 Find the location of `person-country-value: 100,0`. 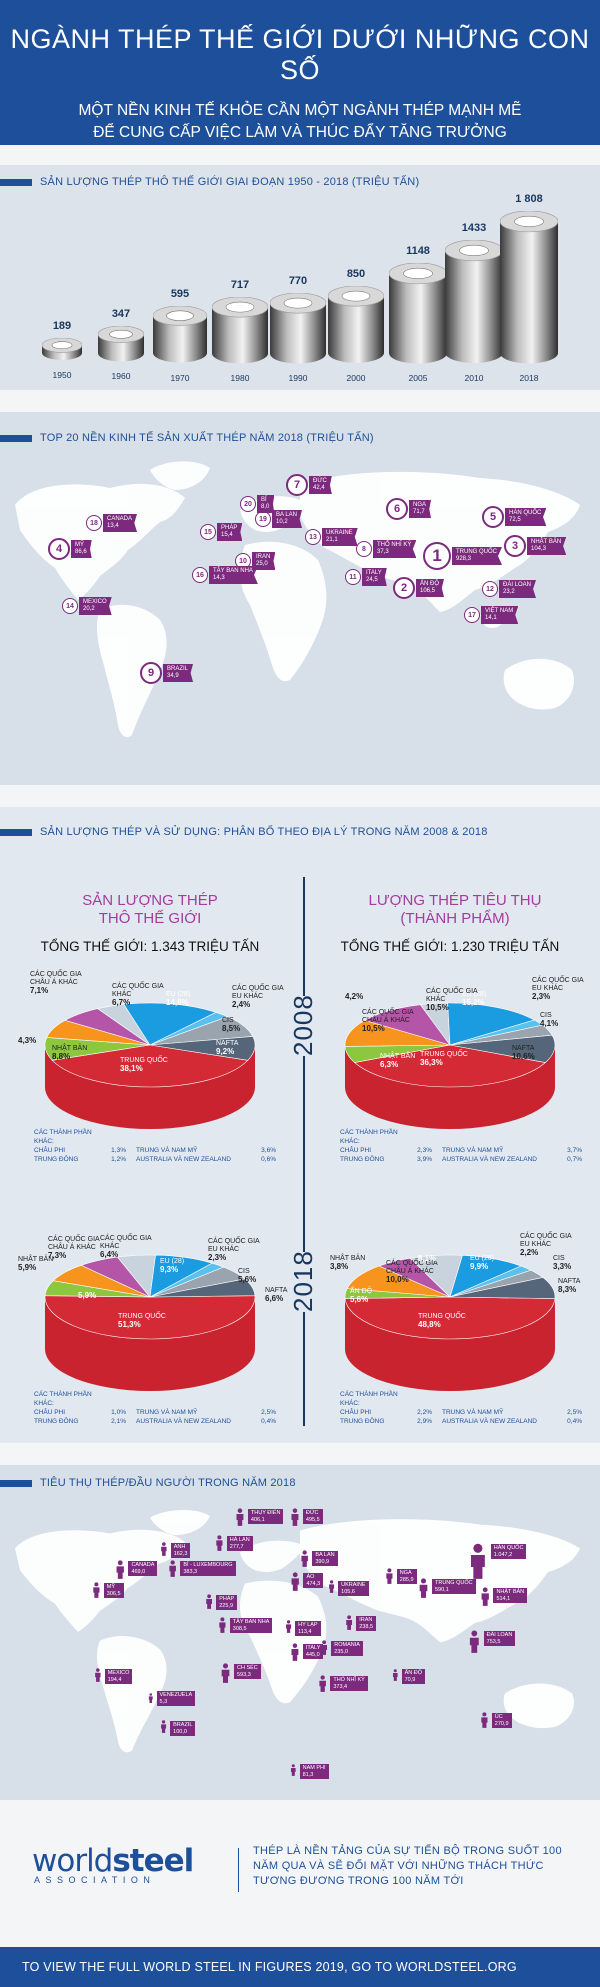

person-country-value: 100,0 is located at coordinates (180, 1731).